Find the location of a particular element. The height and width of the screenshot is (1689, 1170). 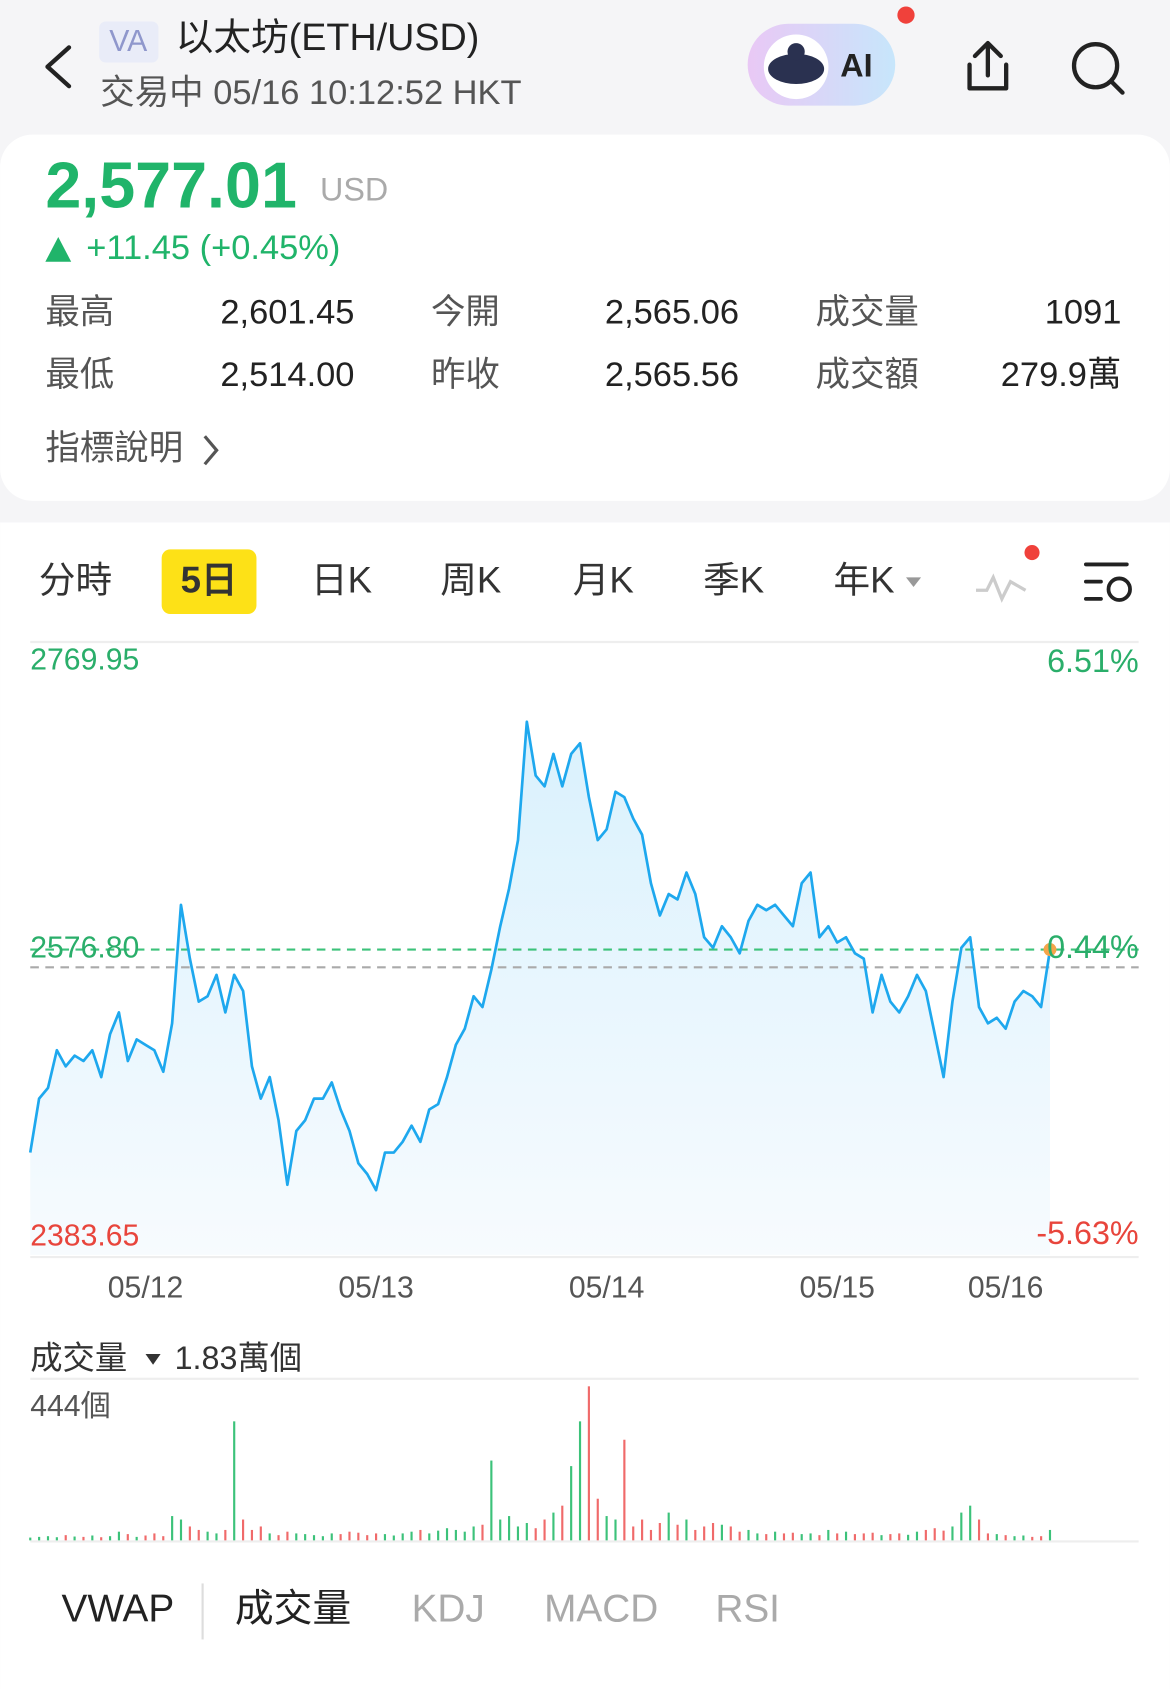

stat-label: 今開 is located at coordinates (465, 313).